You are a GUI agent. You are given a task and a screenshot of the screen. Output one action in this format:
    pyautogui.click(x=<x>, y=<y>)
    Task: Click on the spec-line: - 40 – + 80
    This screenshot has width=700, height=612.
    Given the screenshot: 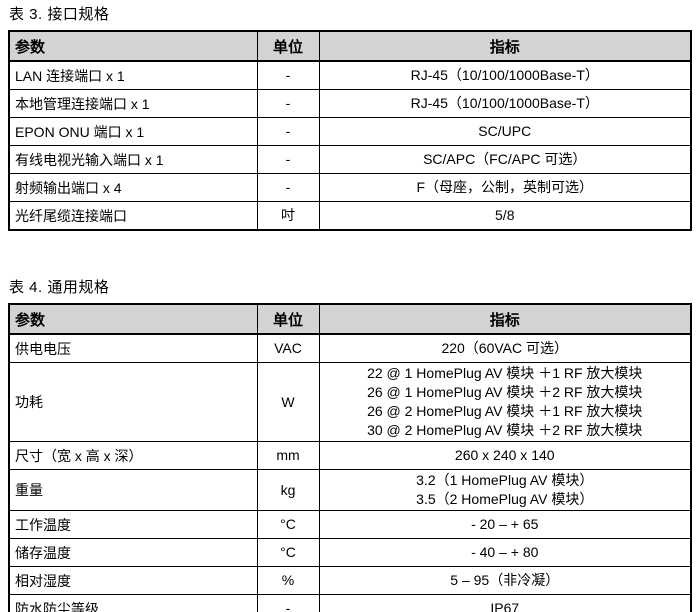 What is the action you would take?
    pyautogui.click(x=505, y=552)
    